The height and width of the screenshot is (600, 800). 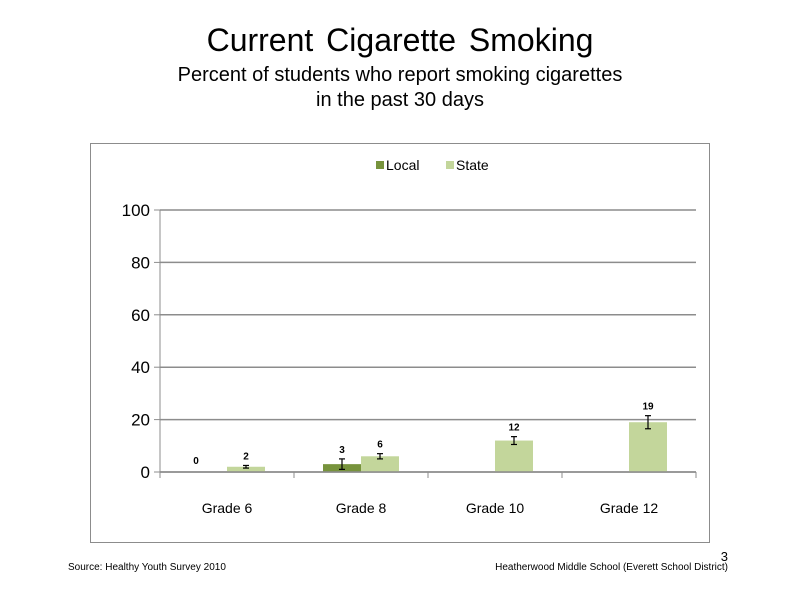 What do you see at coordinates (514, 428) in the screenshot?
I see `data-label: 12` at bounding box center [514, 428].